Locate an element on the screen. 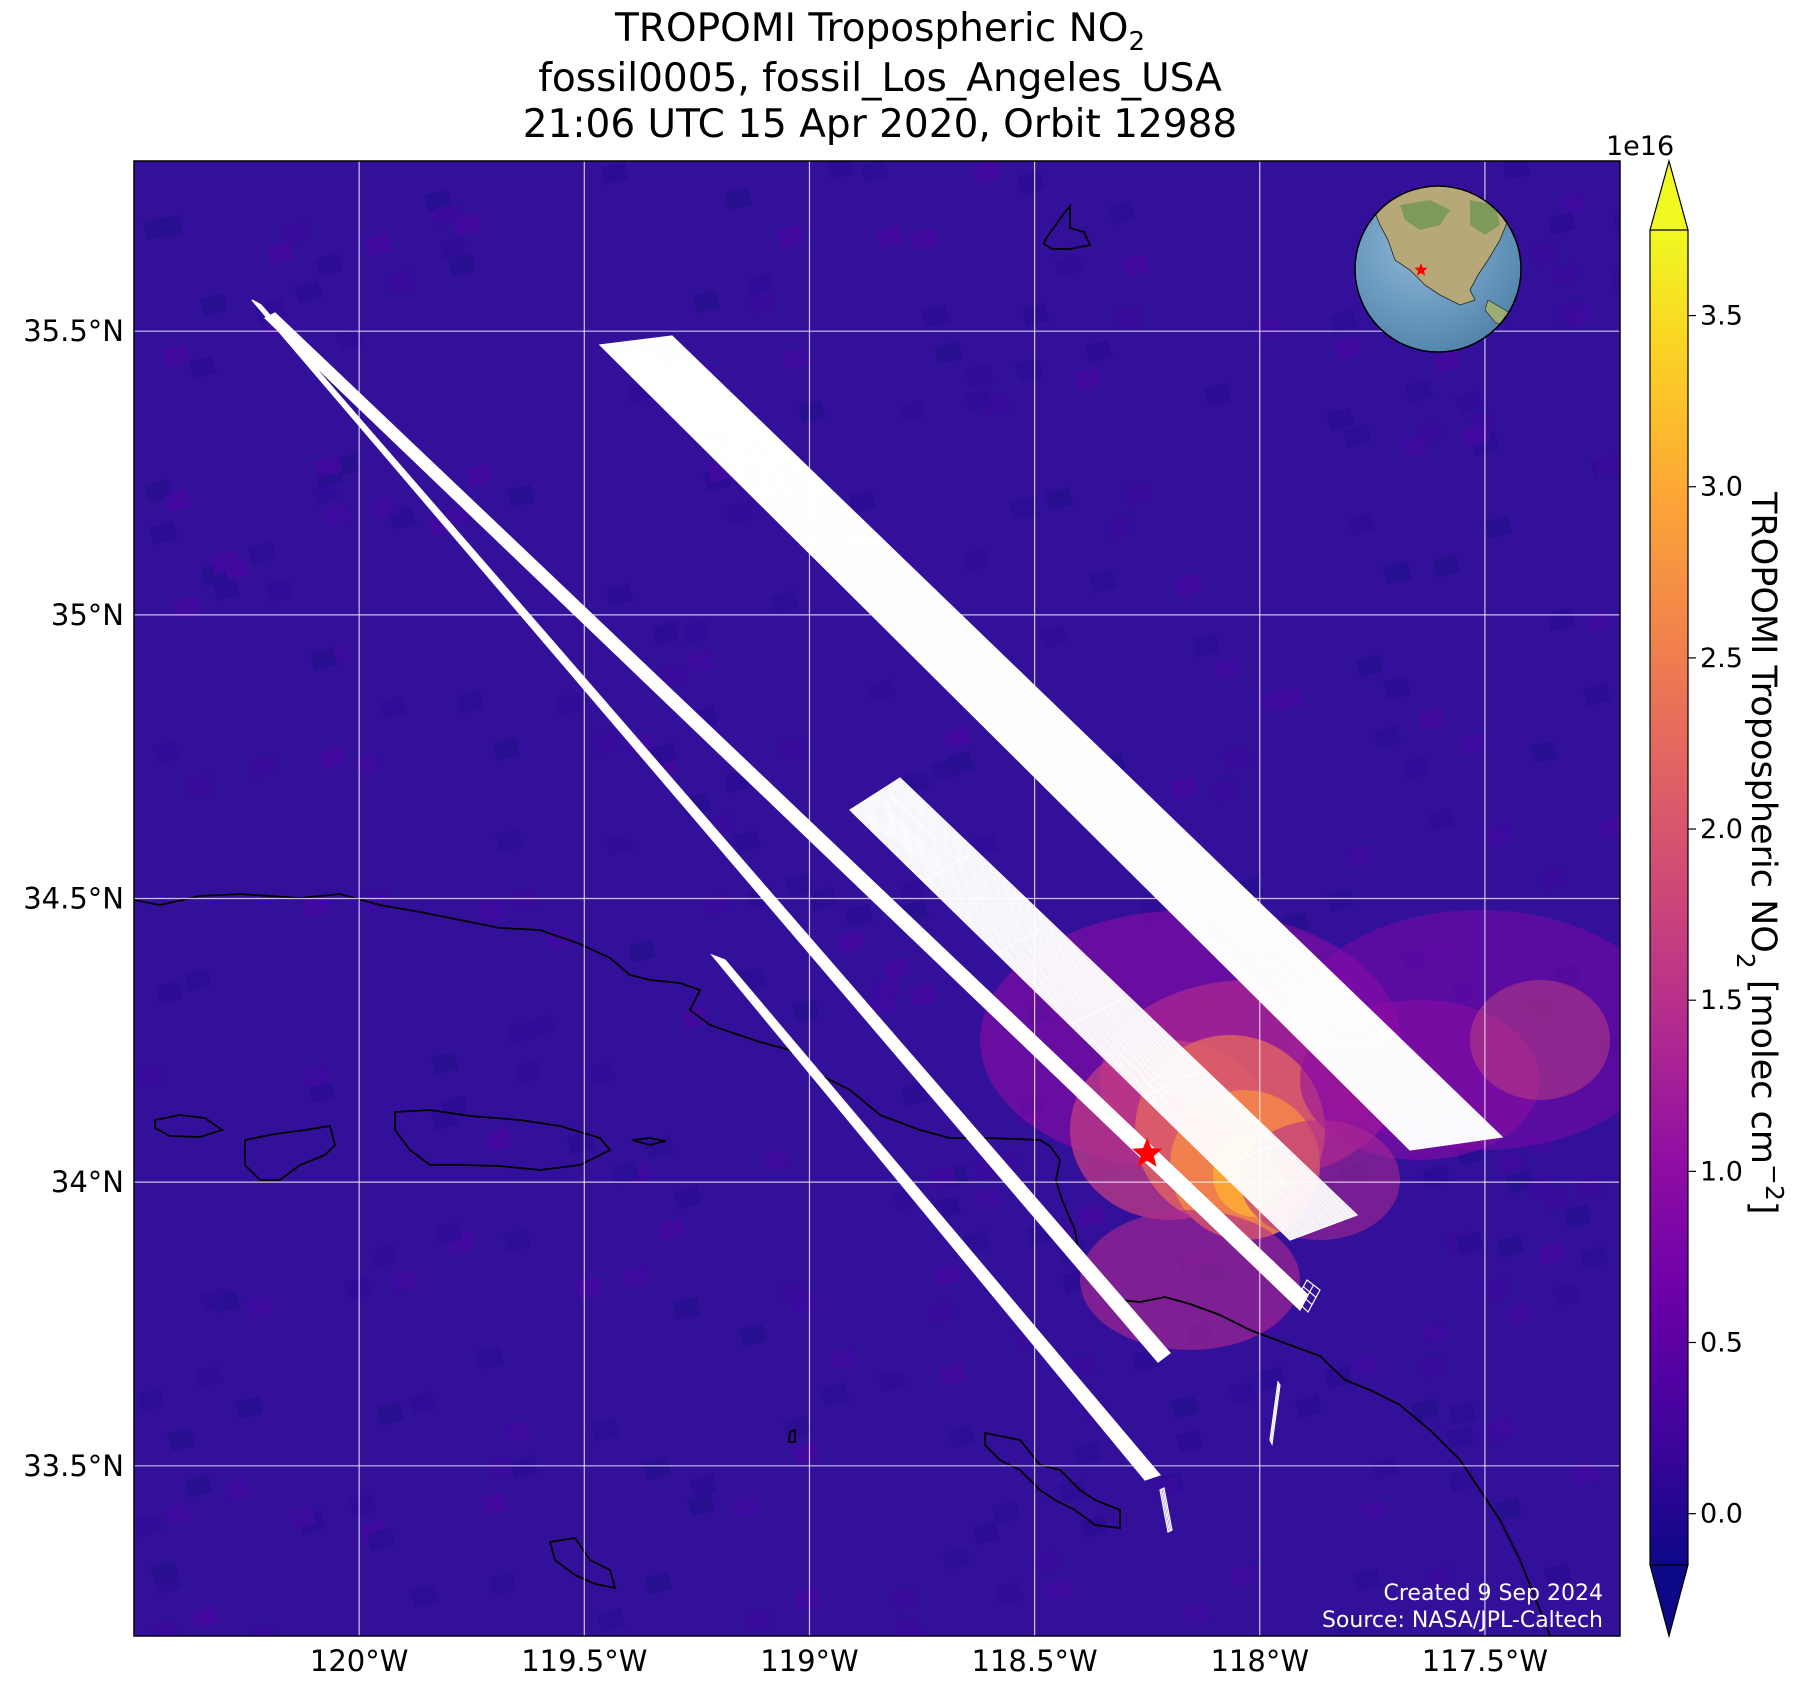 The image size is (1799, 1685). island-san-miguel is located at coordinates (189, 1126).